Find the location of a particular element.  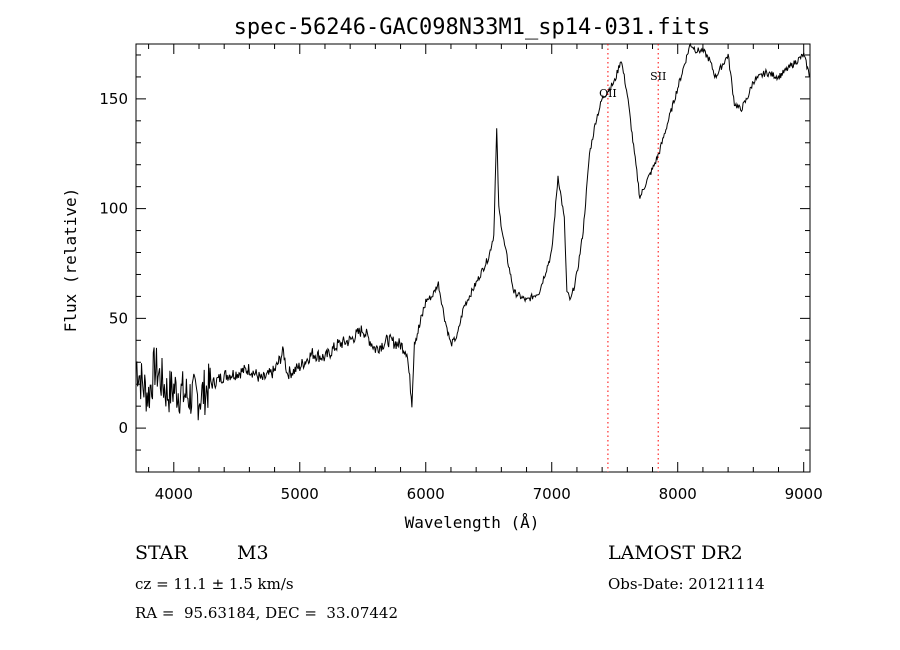

x-tick-label: 6000 is located at coordinates (426, 494).